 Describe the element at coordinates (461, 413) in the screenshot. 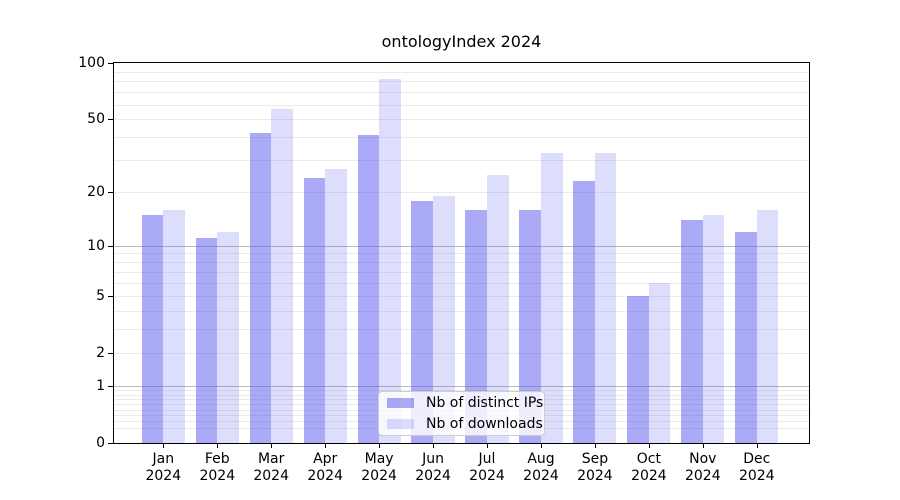

I see `legend: Nb of distinct IPs Nb of downloads` at that location.